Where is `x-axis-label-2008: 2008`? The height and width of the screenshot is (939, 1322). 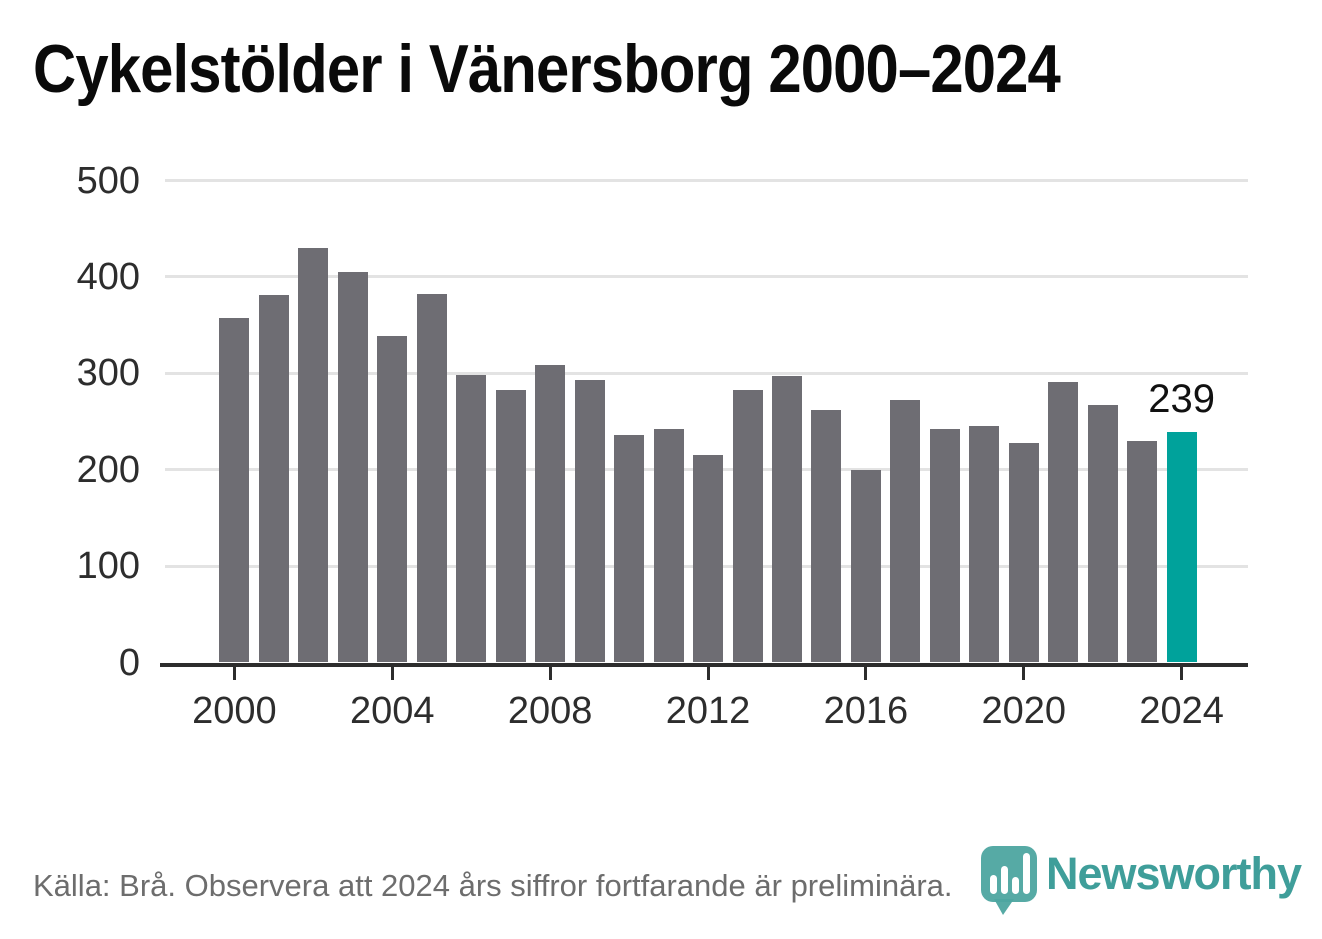 x-axis-label-2008: 2008 is located at coordinates (550, 711).